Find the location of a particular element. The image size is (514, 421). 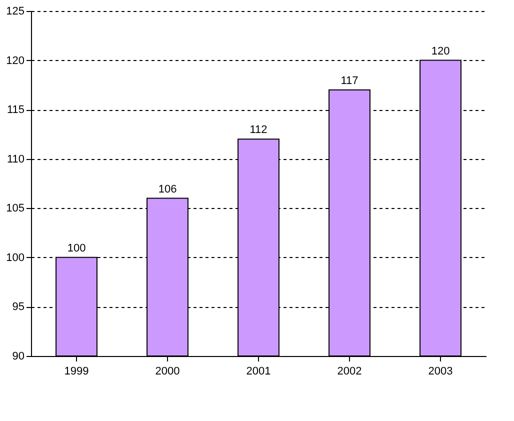

y-tick-label: 105 is located at coordinates (15, 208).